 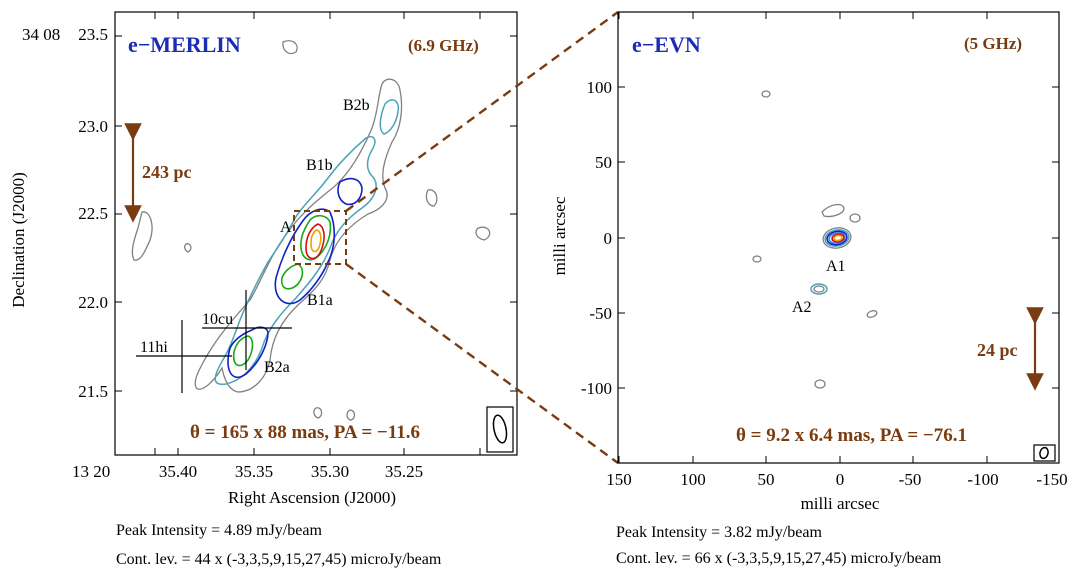 I want to click on right-x-tick-label: 100, so click(x=693, y=479).